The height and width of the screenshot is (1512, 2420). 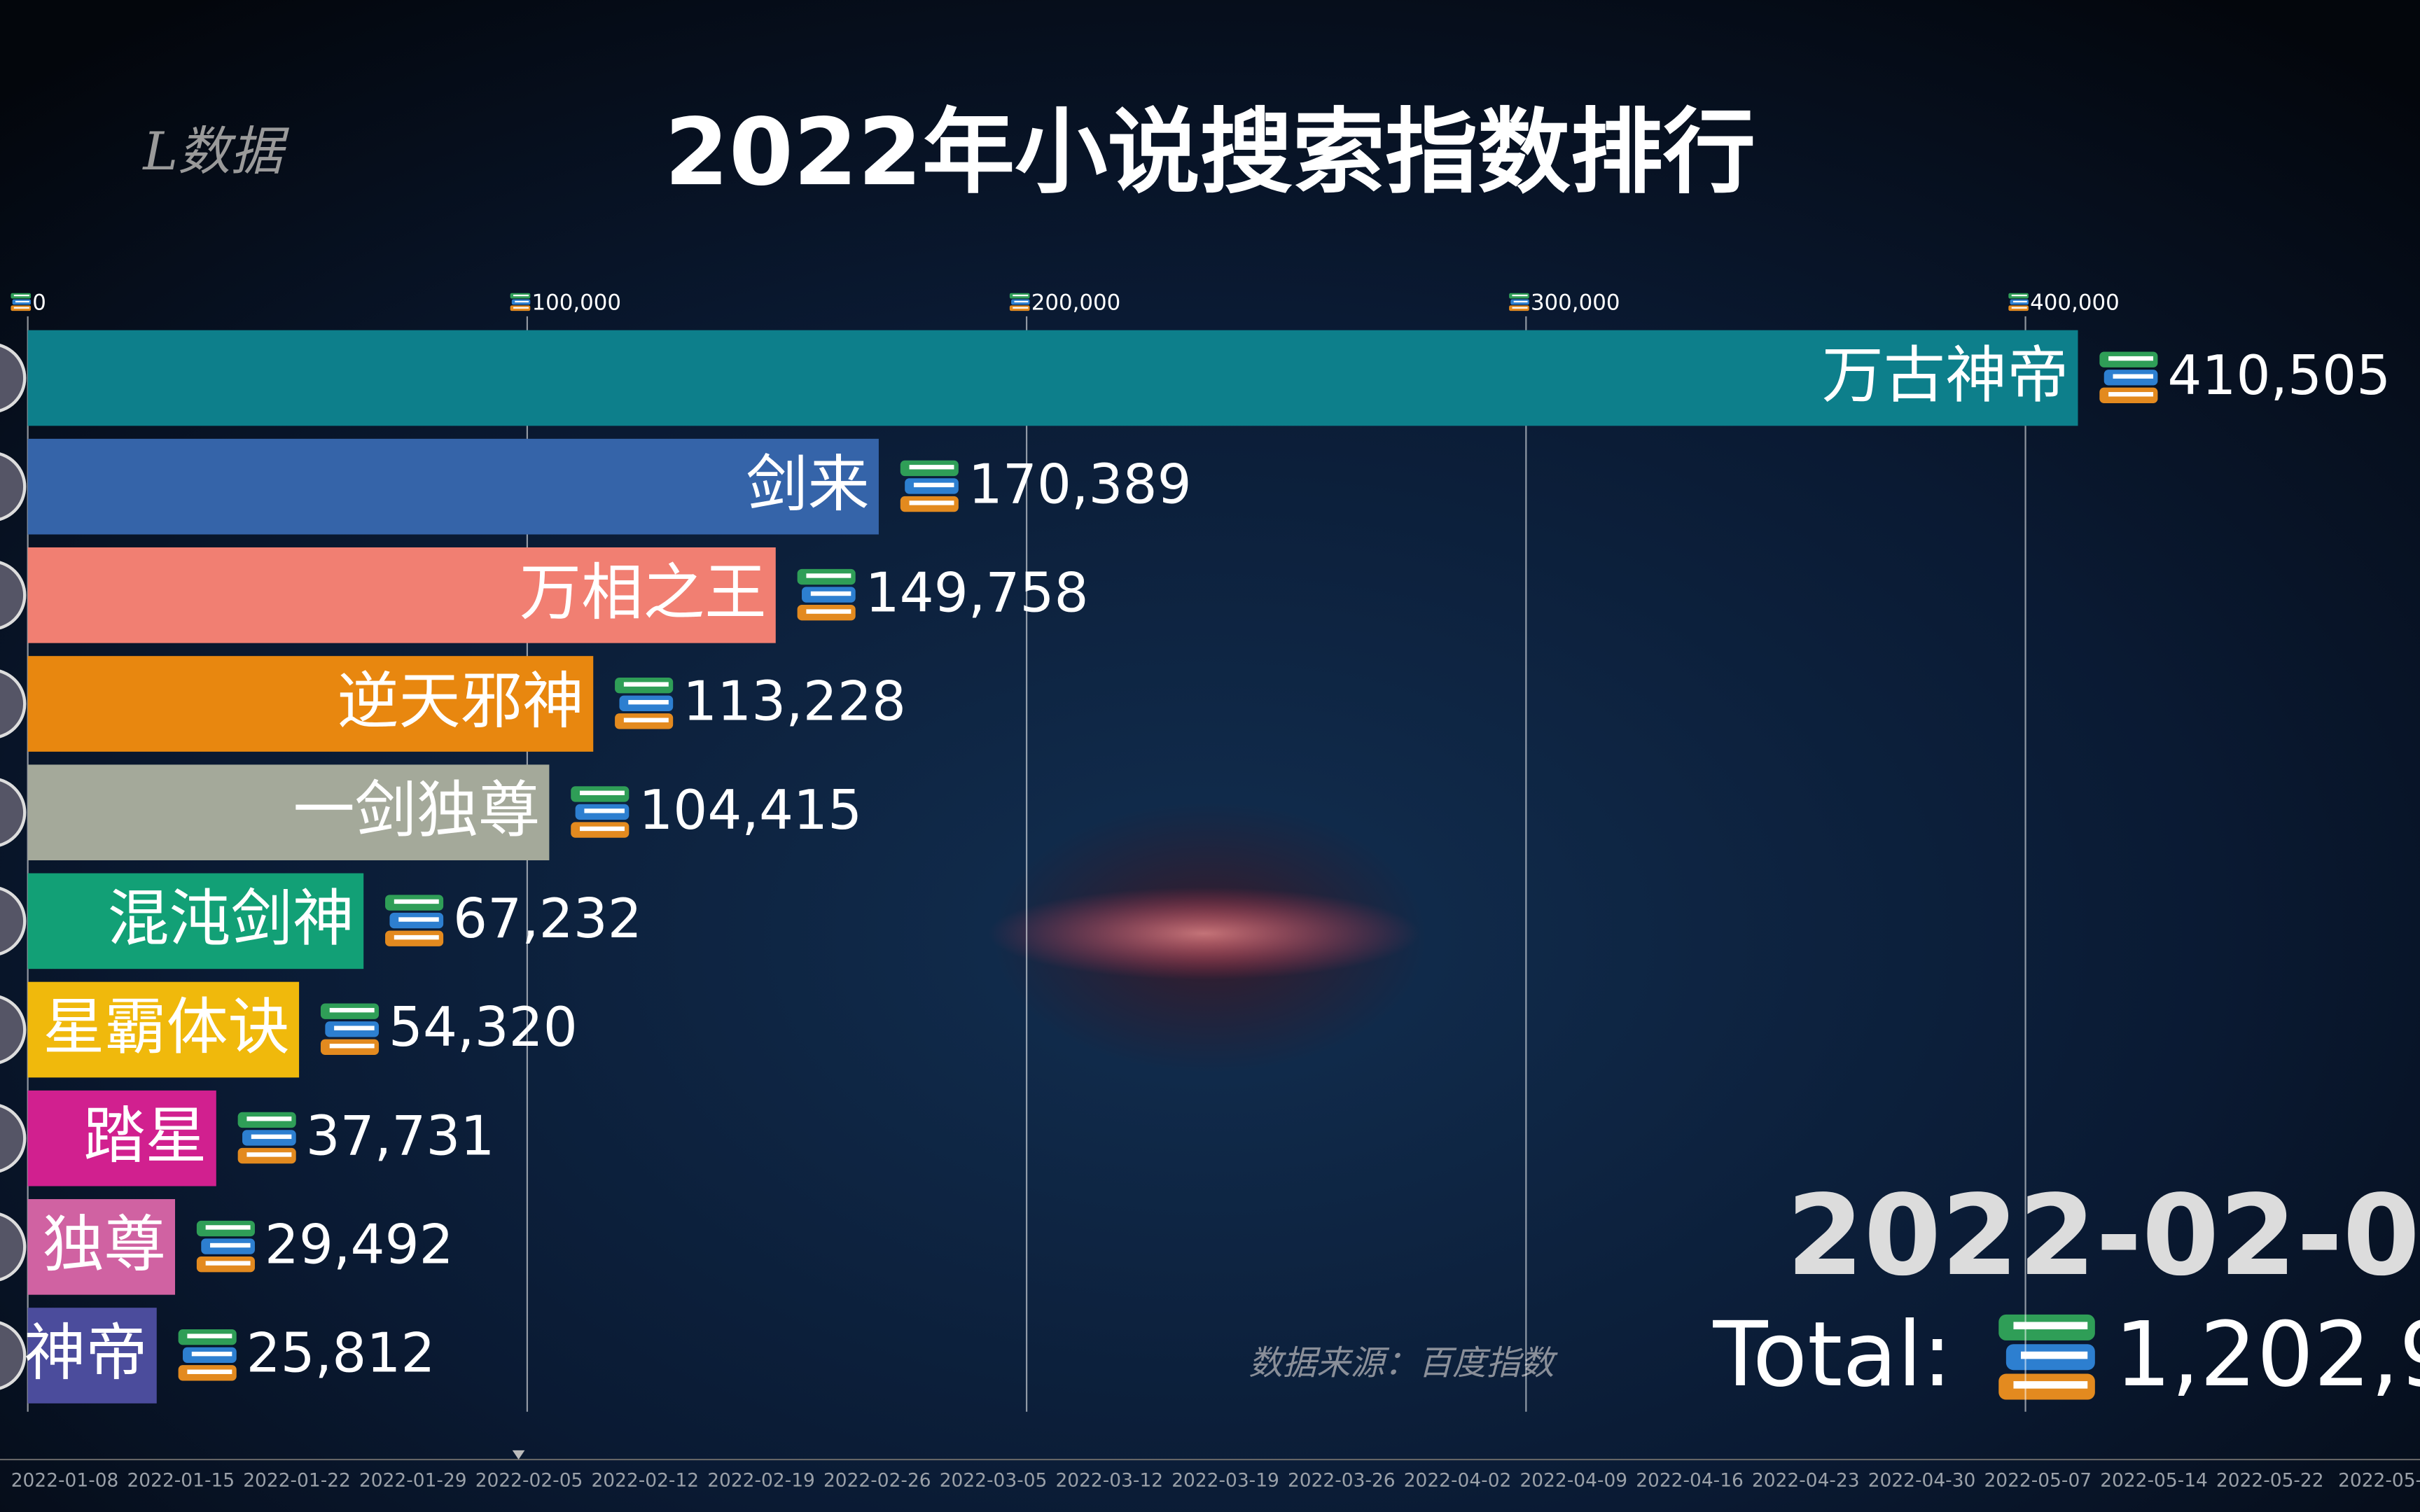 I want to click on timeline-label: 2022-05-07, so click(x=2038, y=1480).